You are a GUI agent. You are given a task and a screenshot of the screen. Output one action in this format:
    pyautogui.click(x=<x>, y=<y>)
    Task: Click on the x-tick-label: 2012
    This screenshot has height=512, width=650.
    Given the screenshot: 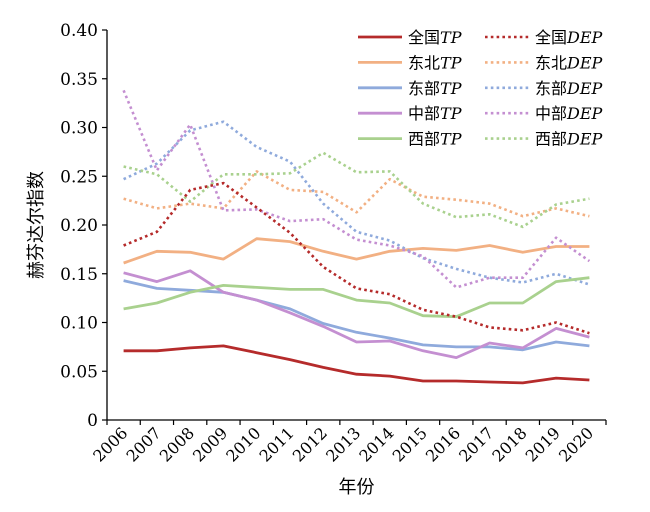 What is the action you would take?
    pyautogui.click(x=310, y=444)
    